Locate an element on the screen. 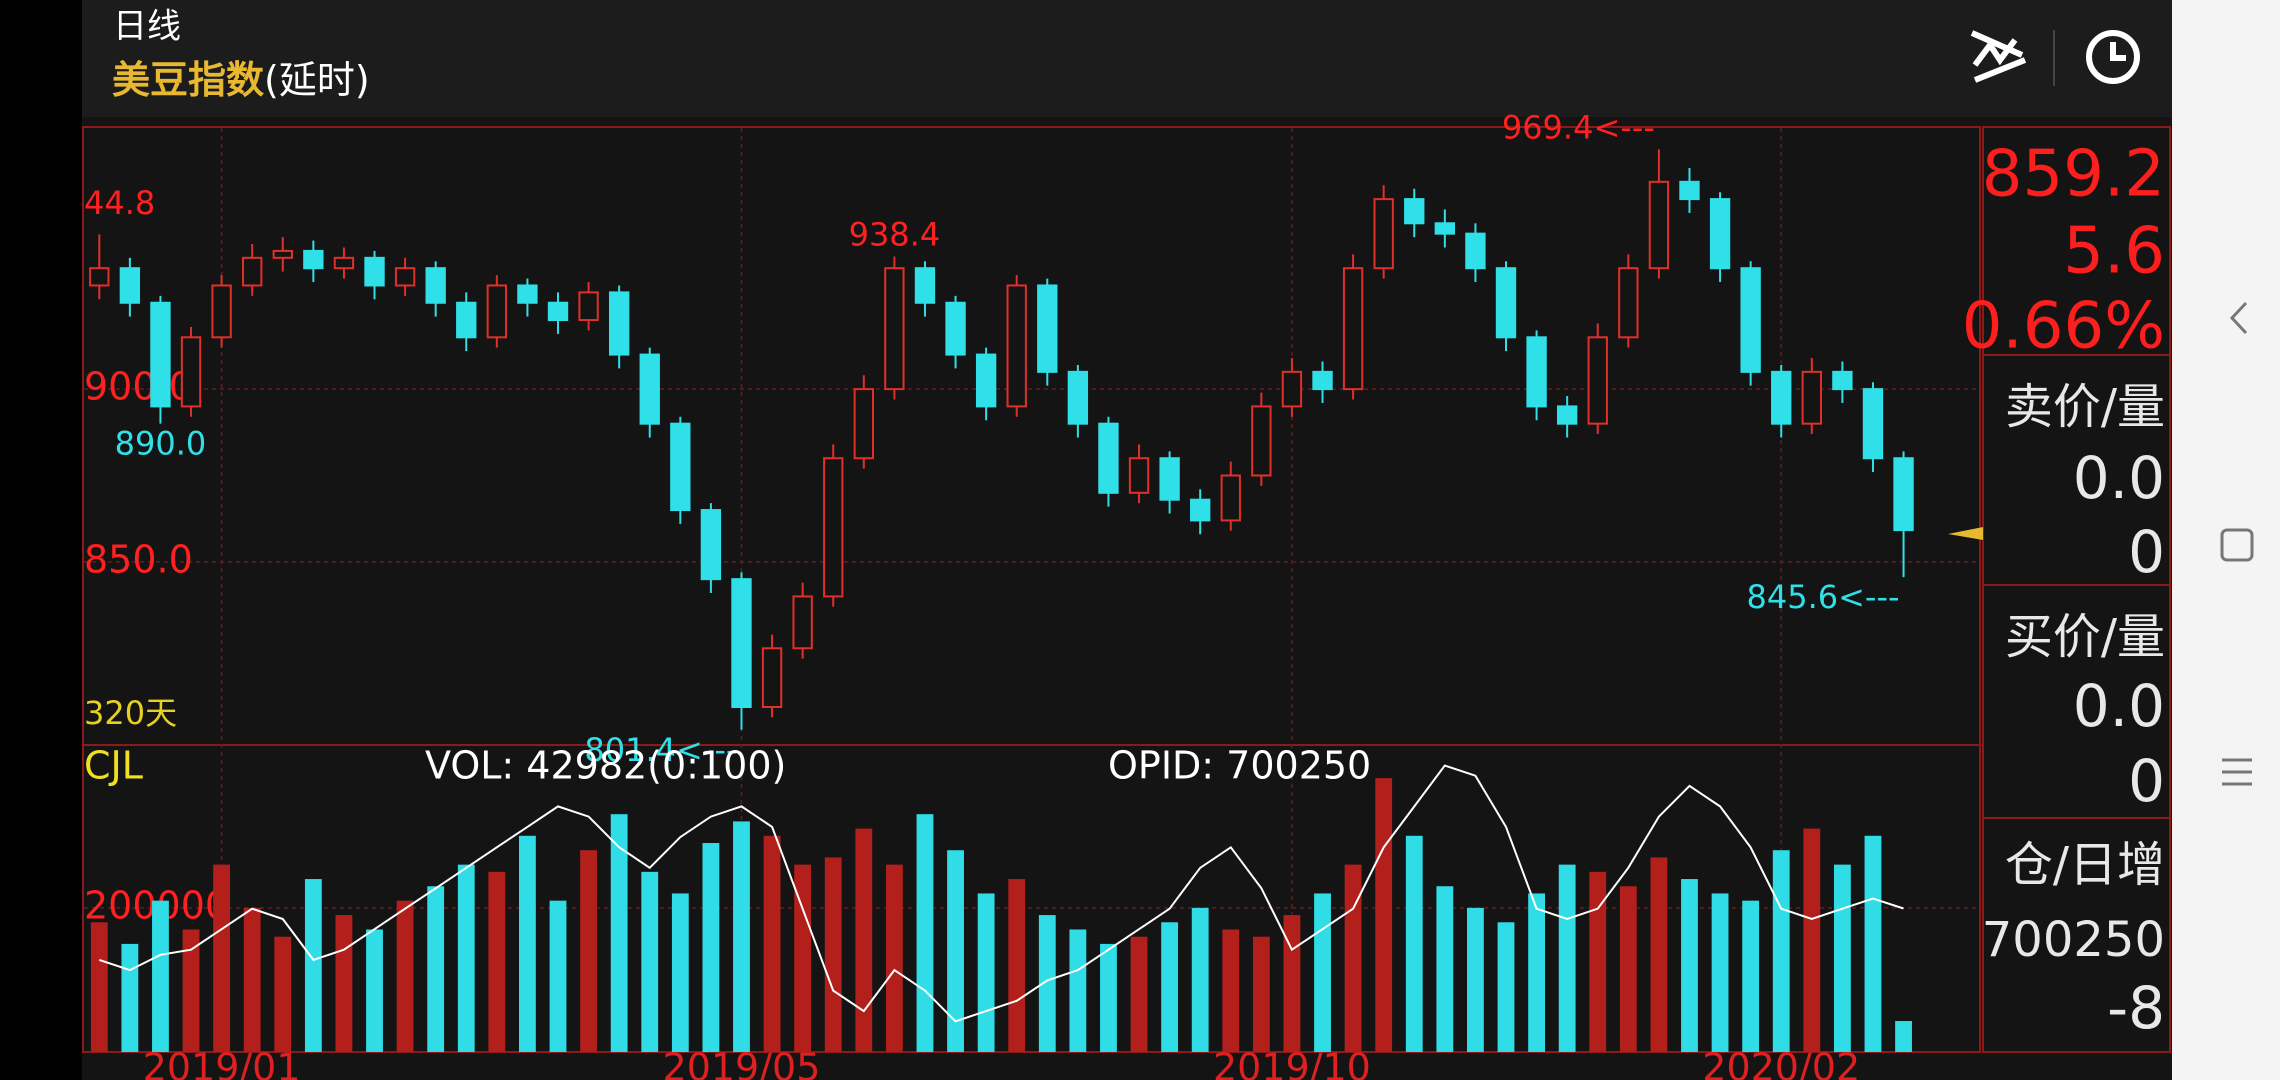 Image resolution: width=2280 pixels, height=1080 pixels. nav-bar is located at coordinates (2226, 540).